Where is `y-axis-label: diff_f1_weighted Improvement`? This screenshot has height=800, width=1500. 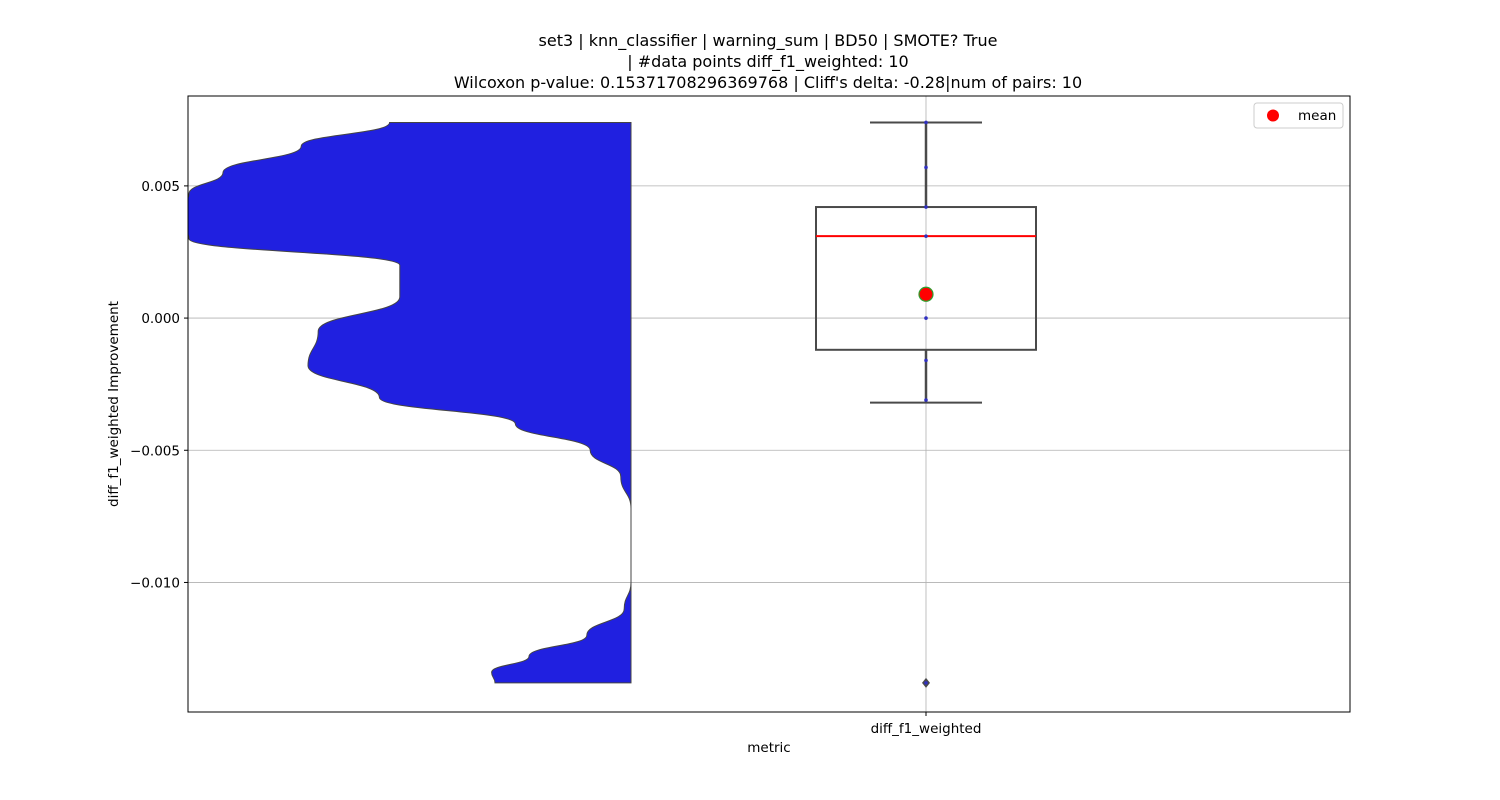
y-axis-label: diff_f1_weighted Improvement is located at coordinates (114, 404).